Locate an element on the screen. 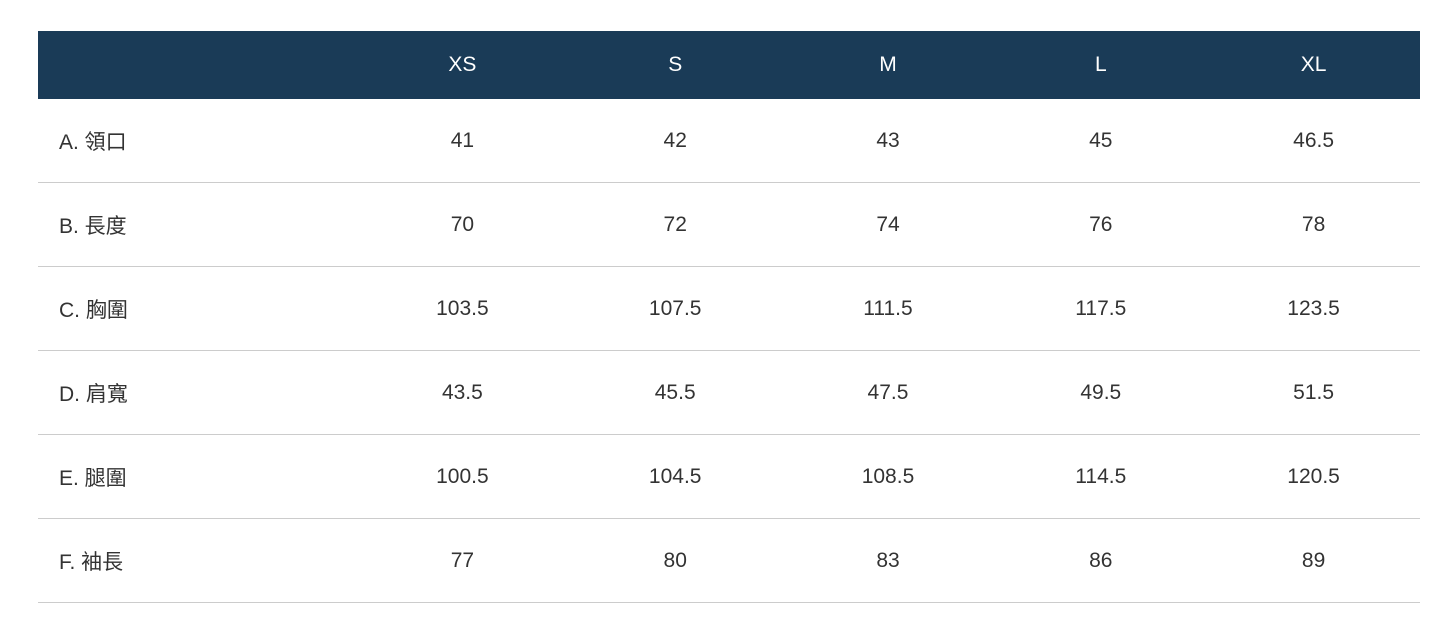 The width and height of the screenshot is (1454, 628). measurement-value-cell: 42 is located at coordinates (675, 140).